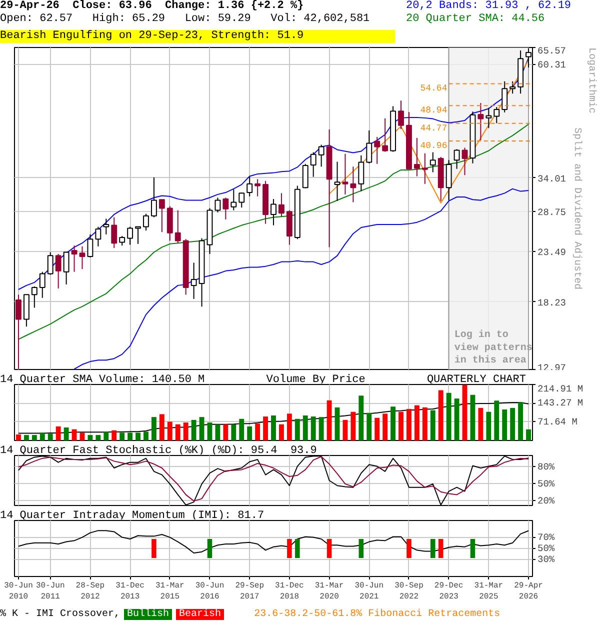 This screenshot has width=600, height=640. What do you see at coordinates (552, 51) in the screenshot?
I see `y-tick-label: 65.57` at bounding box center [552, 51].